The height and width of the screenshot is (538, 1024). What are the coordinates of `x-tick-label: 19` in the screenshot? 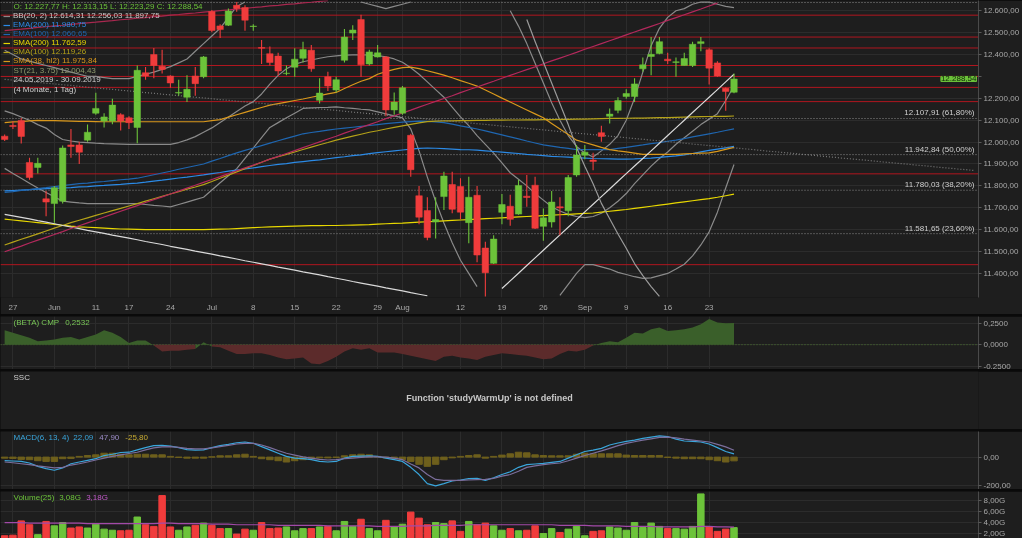 It's located at (502, 307).